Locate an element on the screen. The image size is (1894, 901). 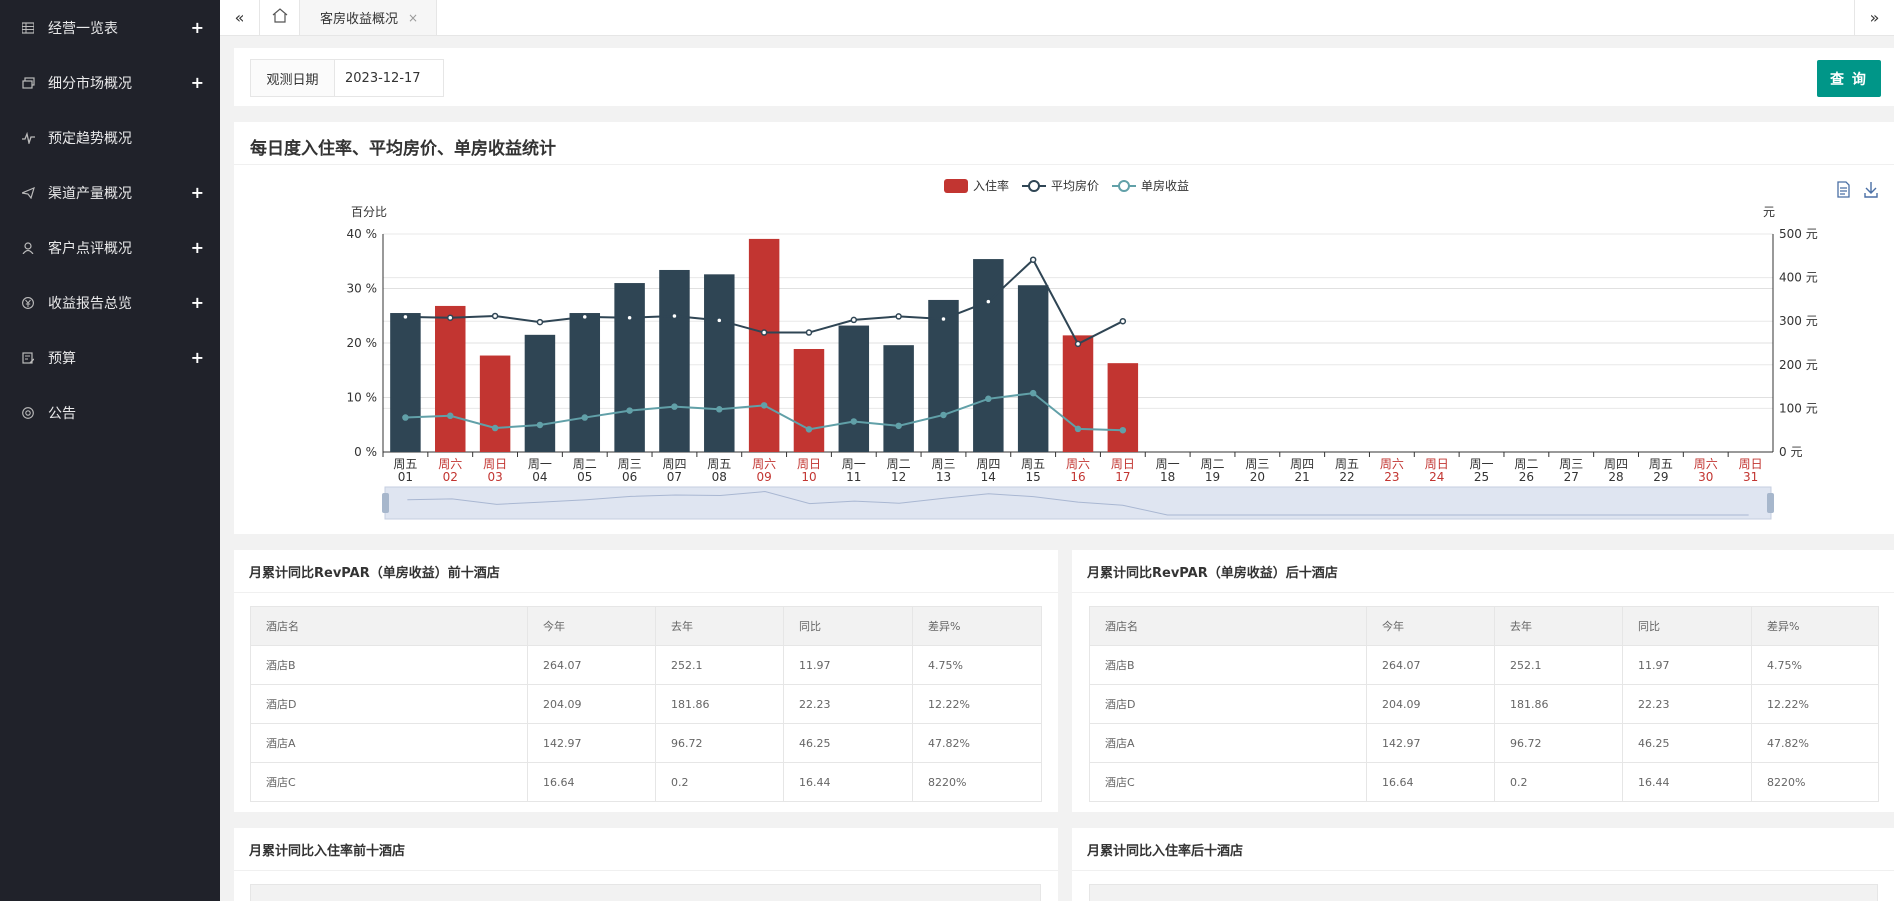
sidebar-item-booking-trend: 预定趋势概况 is located at coordinates (110, 137).